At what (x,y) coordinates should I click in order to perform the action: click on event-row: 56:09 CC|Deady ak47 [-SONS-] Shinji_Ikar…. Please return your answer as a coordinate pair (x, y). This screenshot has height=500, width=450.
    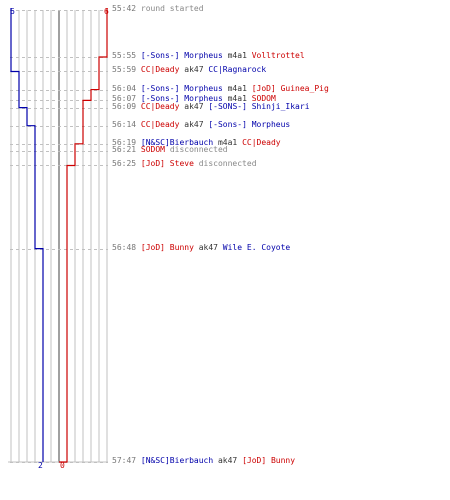
    Looking at the image, I should click on (211, 107).